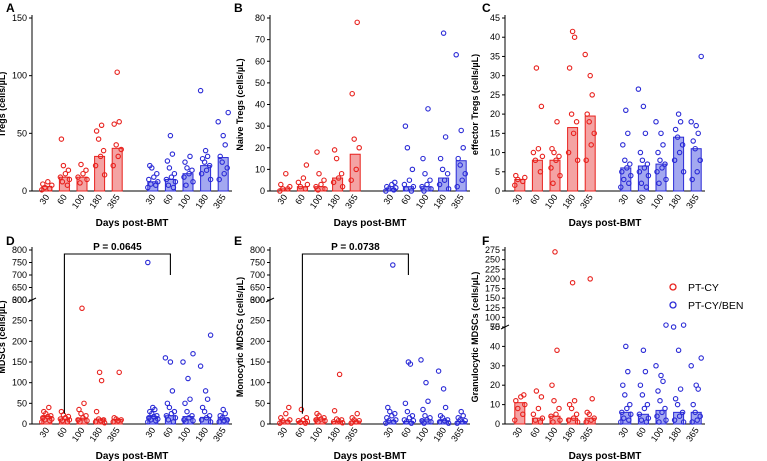 The width and height of the screenshot is (767, 461). Describe the element at coordinates (495, 76) in the screenshot. I see `y-tick-label: 30` at that location.